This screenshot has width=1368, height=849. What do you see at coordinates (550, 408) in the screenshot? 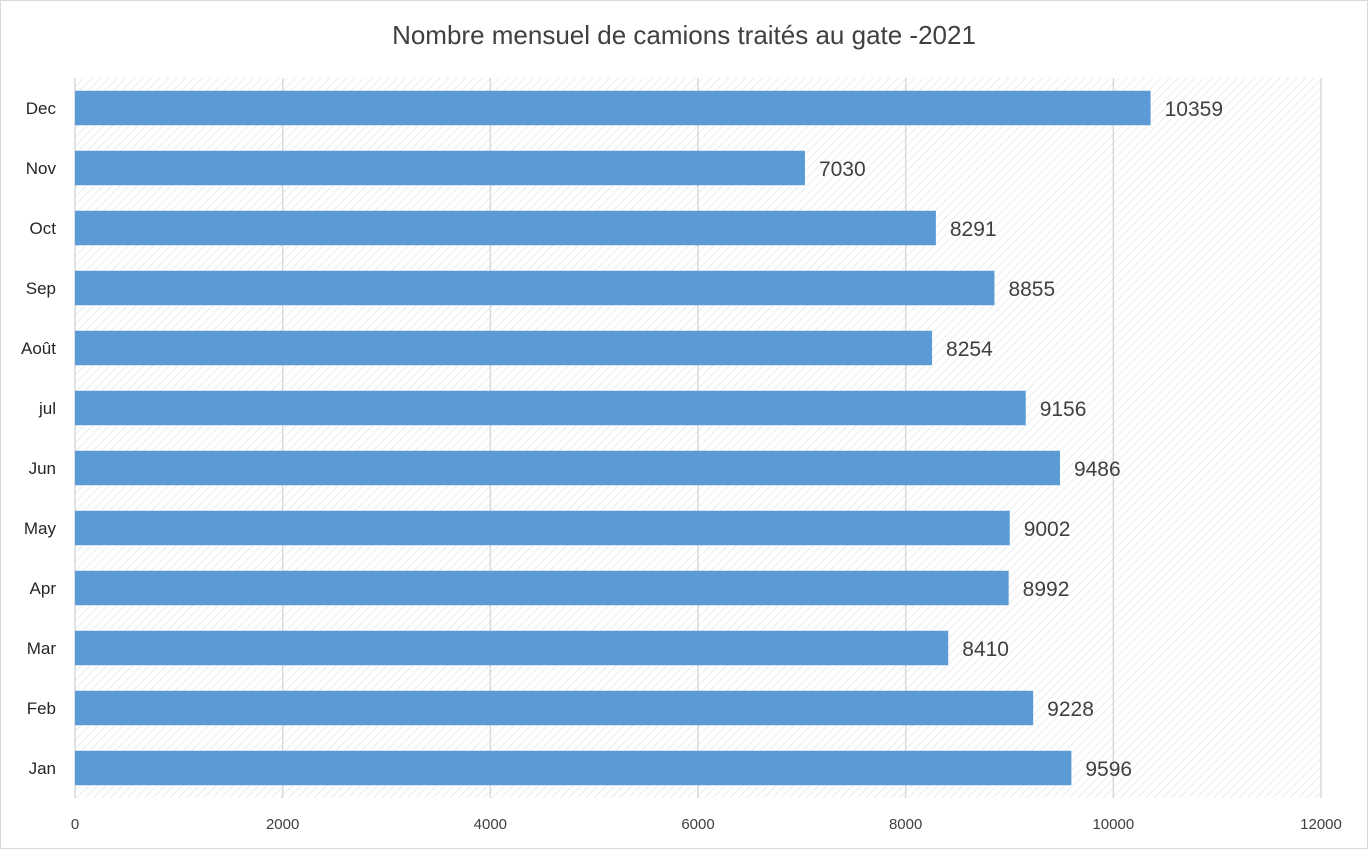
I see `bar-jul` at bounding box center [550, 408].